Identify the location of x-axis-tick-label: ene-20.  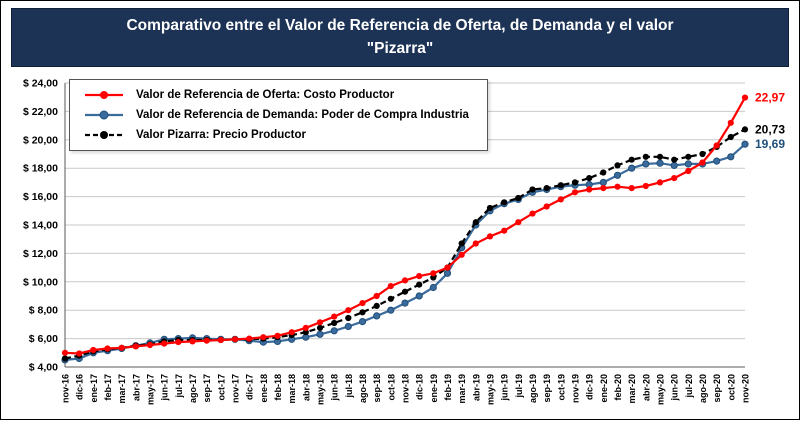
(604, 388).